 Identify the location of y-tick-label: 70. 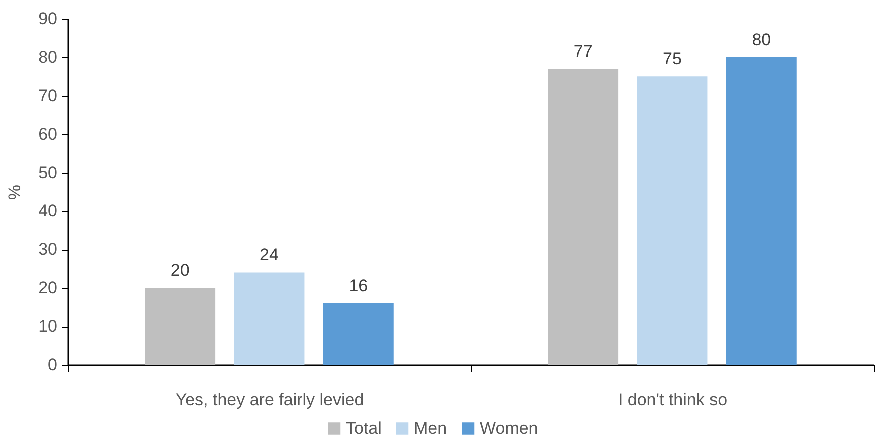
(48, 96).